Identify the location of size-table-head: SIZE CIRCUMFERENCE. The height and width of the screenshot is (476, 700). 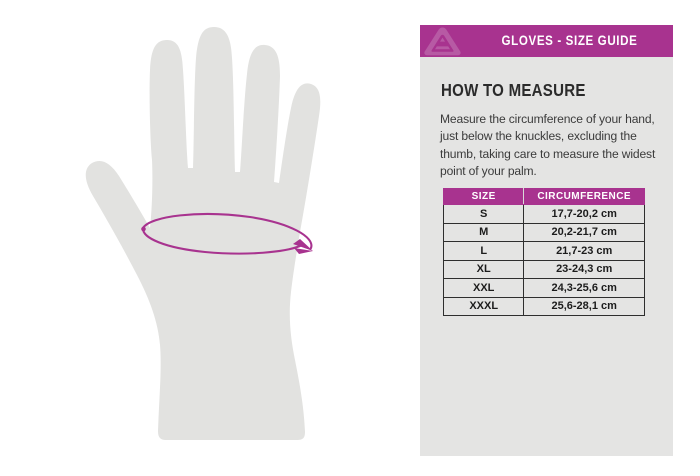
(543, 196).